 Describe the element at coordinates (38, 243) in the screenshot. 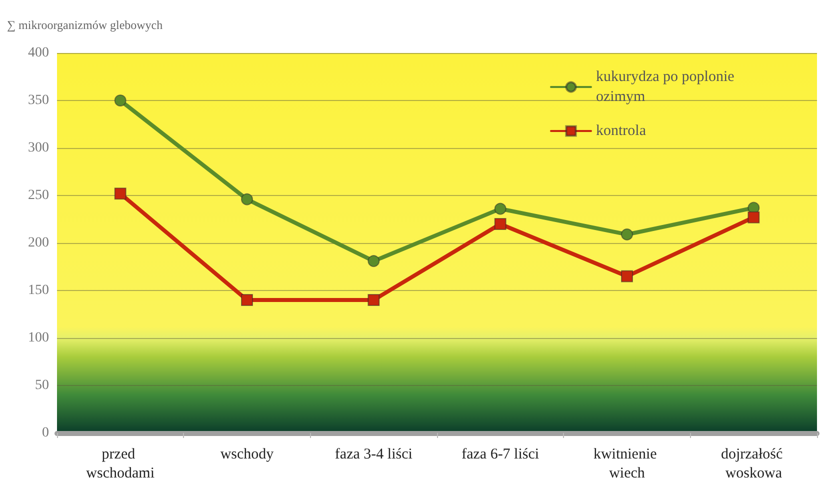

I see `y-tick-label: 200` at that location.